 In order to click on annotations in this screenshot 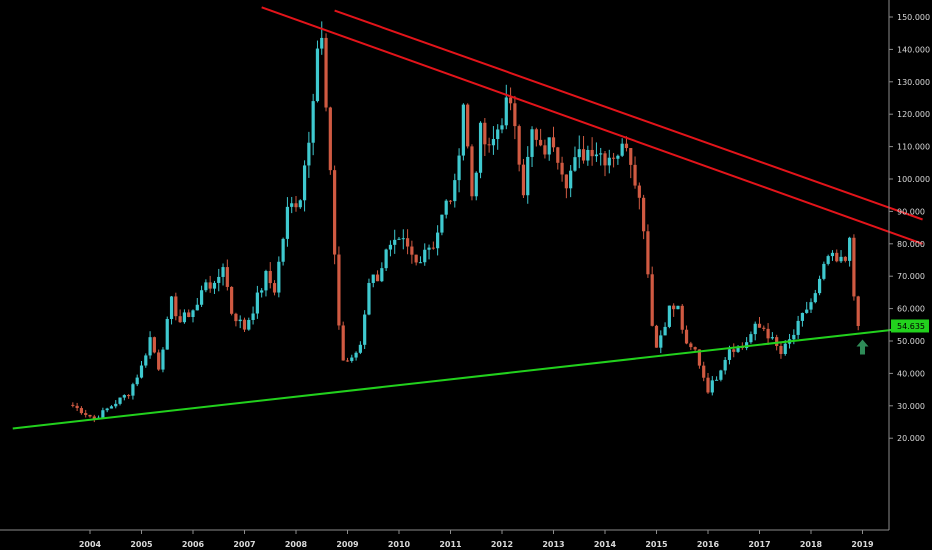, I will do `click(862, 347)`.